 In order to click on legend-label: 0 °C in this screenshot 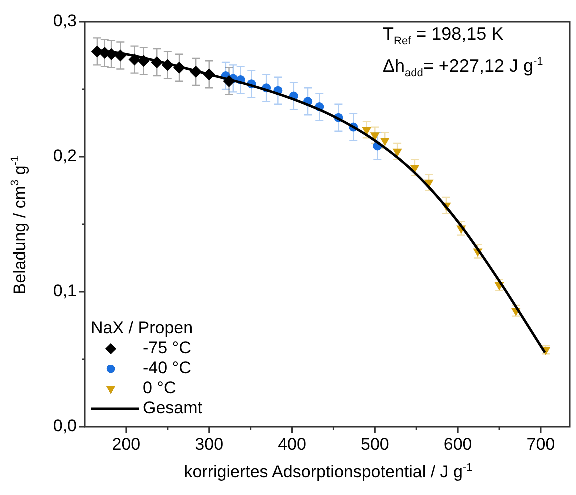, I will do `click(159, 388)`.